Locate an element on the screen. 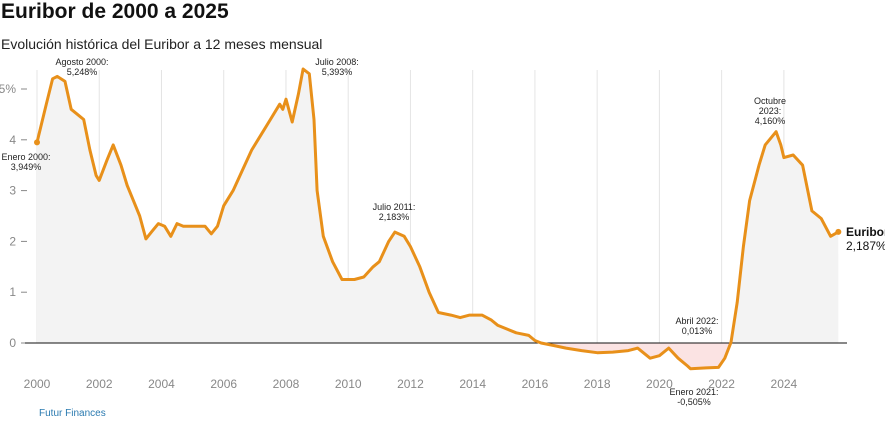 This screenshot has width=885, height=421. x-tick-label: 2016 is located at coordinates (535, 384).